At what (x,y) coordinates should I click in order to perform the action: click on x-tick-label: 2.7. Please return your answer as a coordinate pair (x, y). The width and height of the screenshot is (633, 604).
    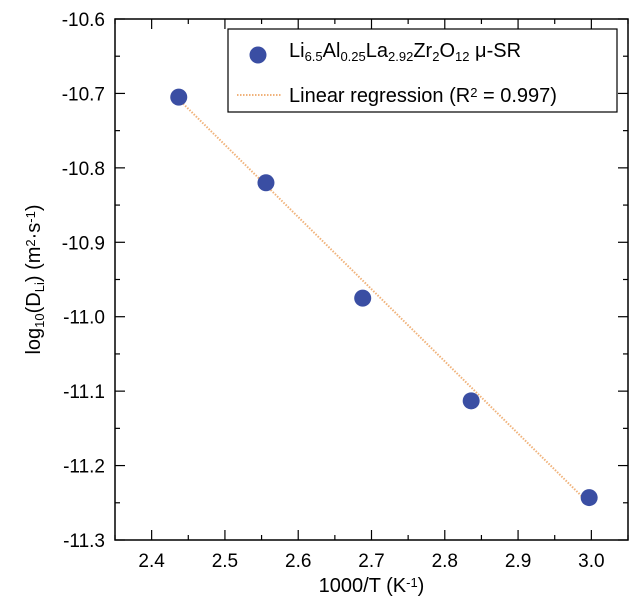
    Looking at the image, I should click on (371, 561).